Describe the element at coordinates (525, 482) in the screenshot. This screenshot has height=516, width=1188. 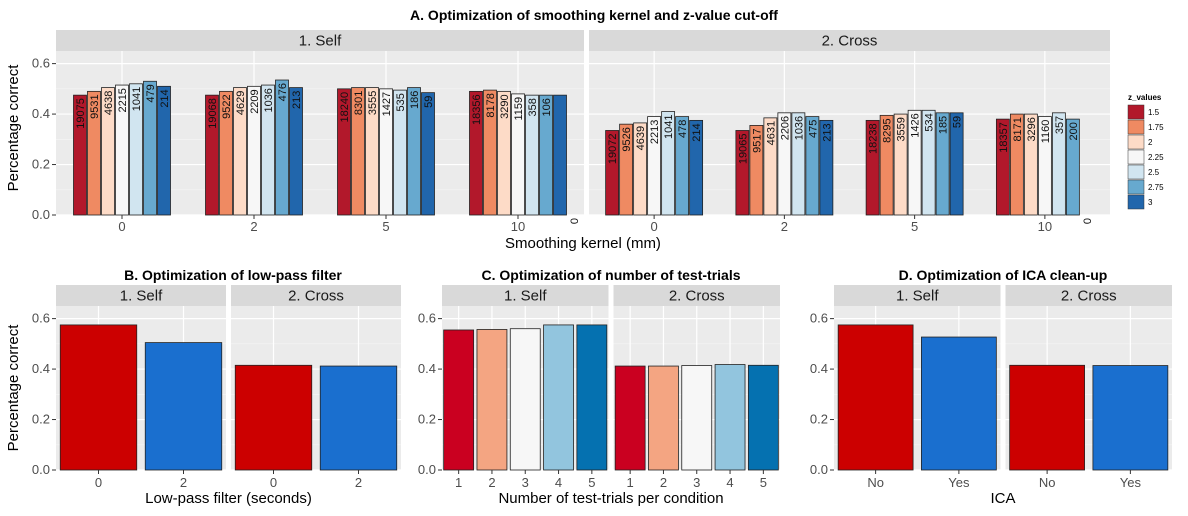
I see `x-tick-label: 3` at that location.